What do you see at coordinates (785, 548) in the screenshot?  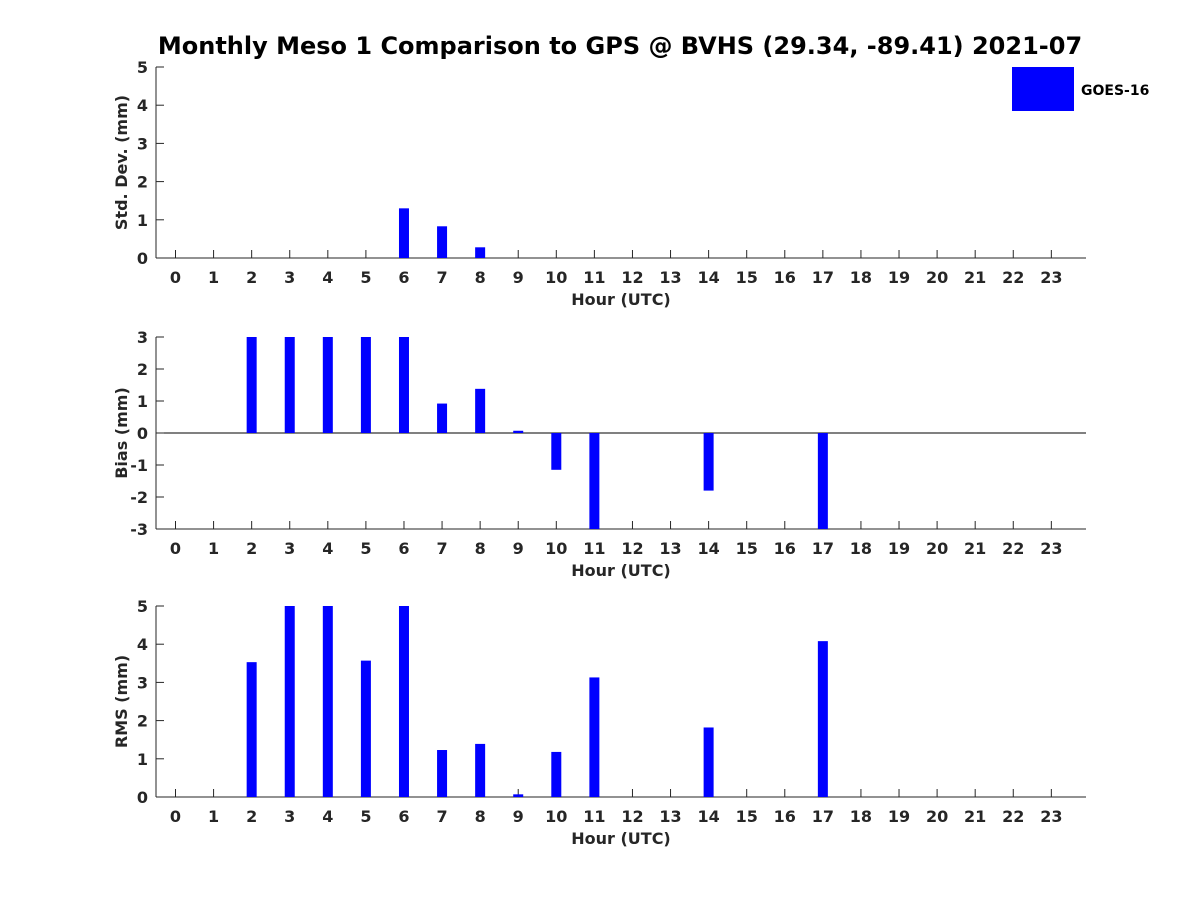 I see `x-tick-label-bias: 16` at bounding box center [785, 548].